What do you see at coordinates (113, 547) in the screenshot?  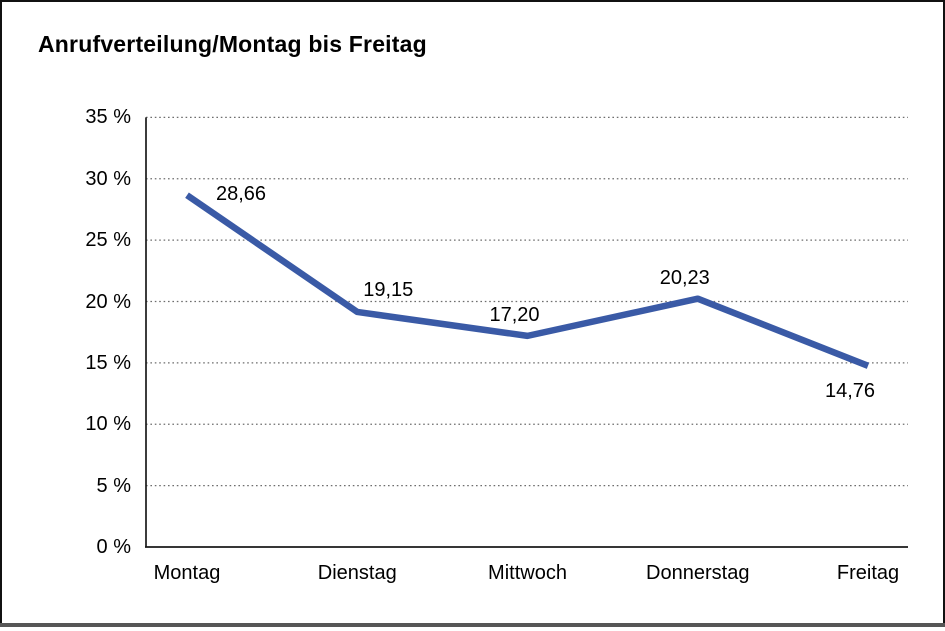 I see `y-axis-tick-label: 0 %` at bounding box center [113, 547].